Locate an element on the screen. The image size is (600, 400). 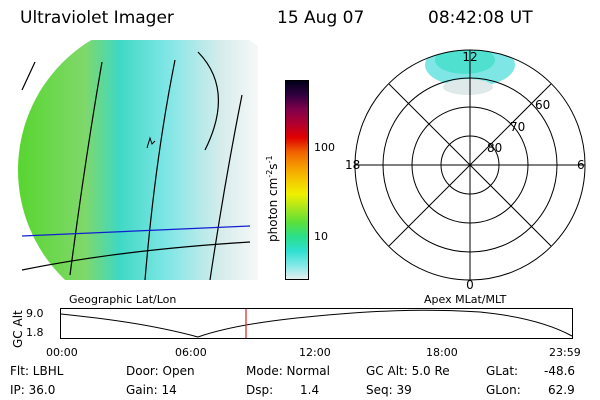
time-tick-2359: 23:59 is located at coordinates (565, 352).